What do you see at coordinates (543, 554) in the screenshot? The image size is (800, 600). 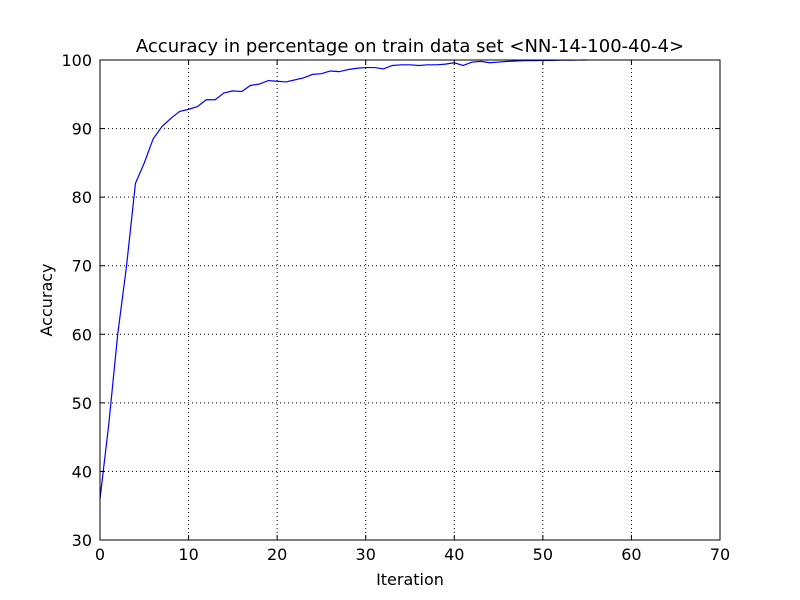 I see `x-tick-label: 50` at bounding box center [543, 554].